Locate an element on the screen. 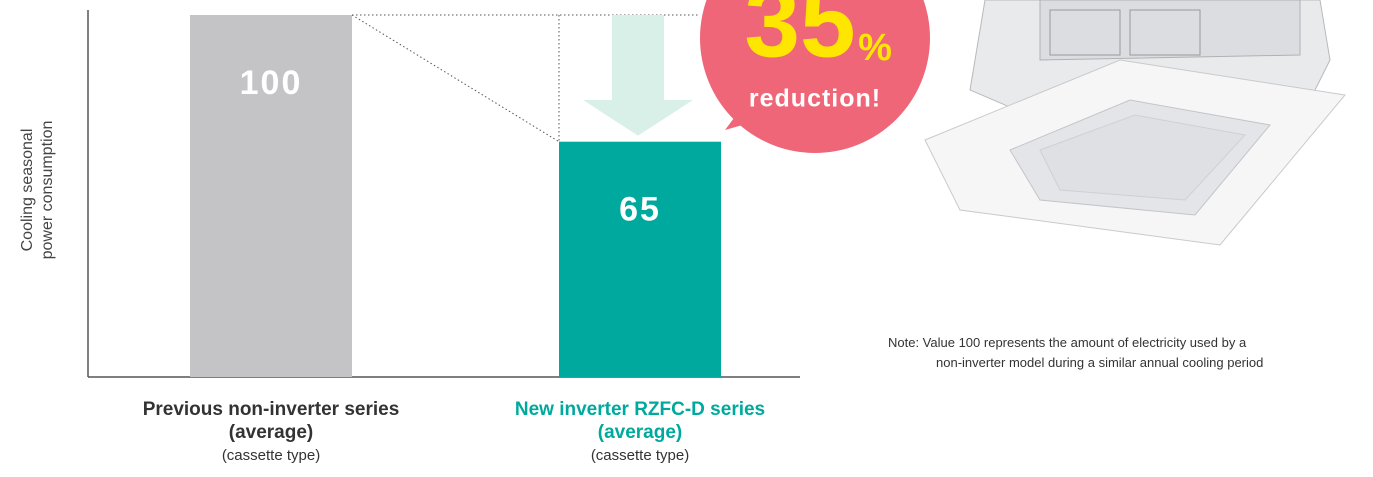  guide-line is located at coordinates (455, 78).